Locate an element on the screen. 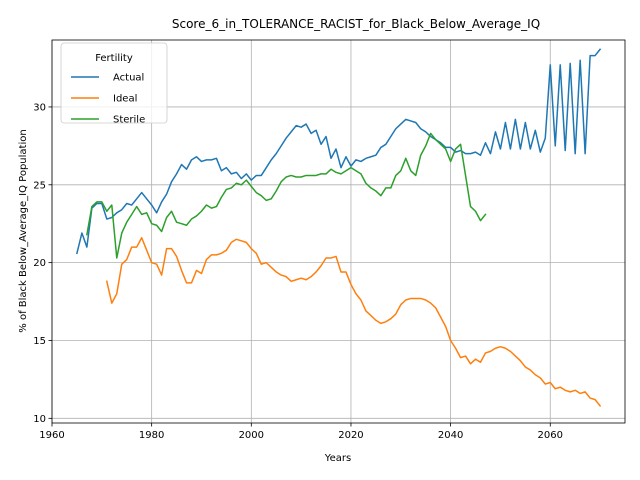 This screenshot has height=480, width=640. legend-box is located at coordinates (114, 83).